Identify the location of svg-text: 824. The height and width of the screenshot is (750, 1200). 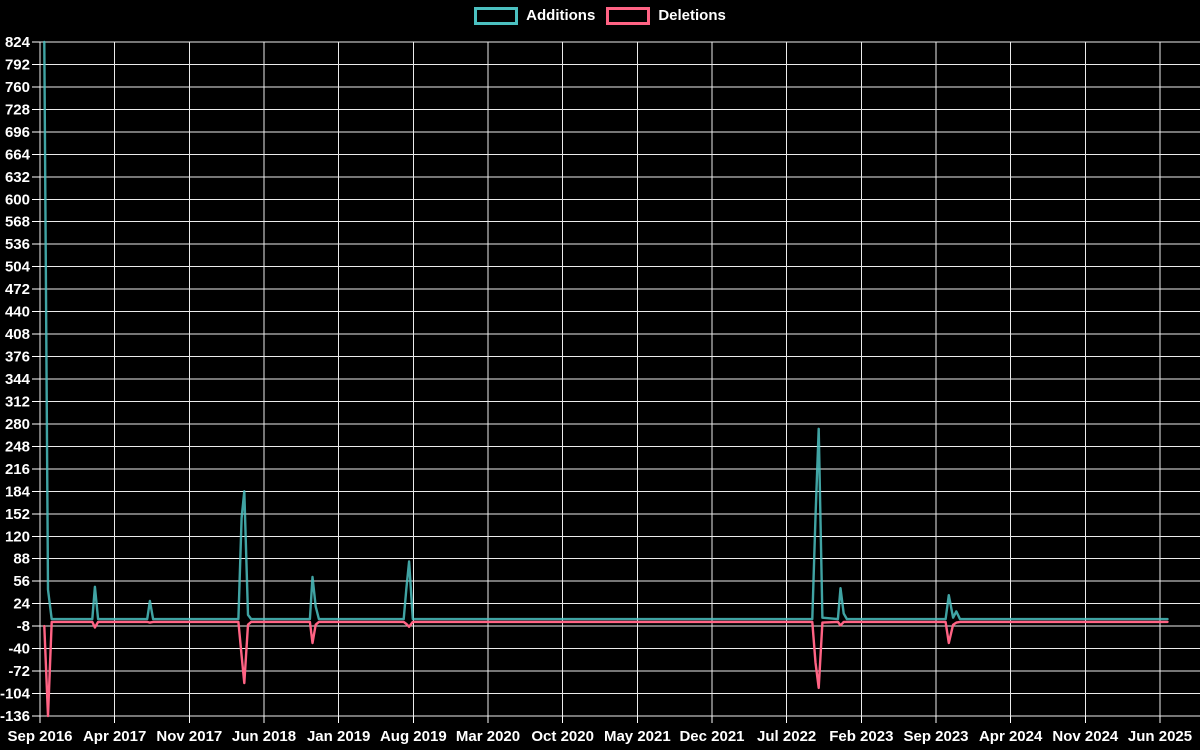
(18, 42).